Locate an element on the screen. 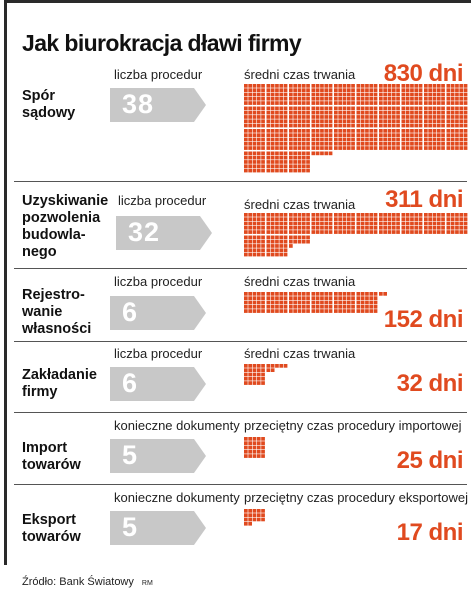 This screenshot has width=471, height=596. procedure-count-arrow: 38 is located at coordinates (158, 105).